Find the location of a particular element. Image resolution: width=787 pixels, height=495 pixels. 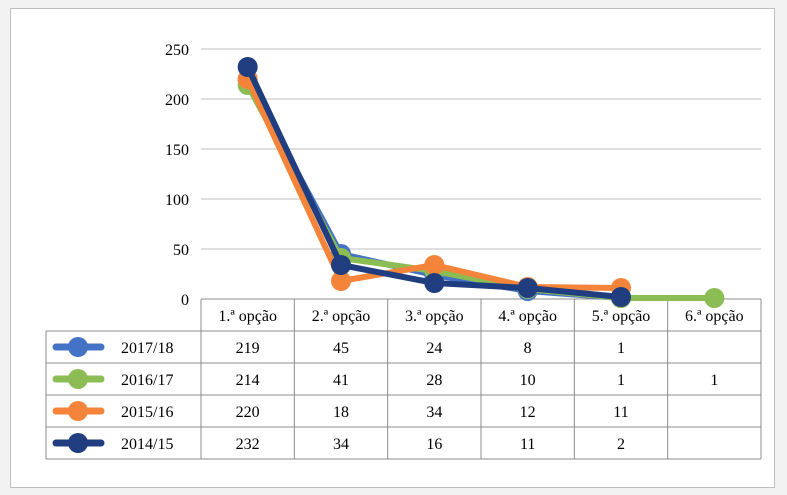

table-cell-value: 219 is located at coordinates (248, 348).